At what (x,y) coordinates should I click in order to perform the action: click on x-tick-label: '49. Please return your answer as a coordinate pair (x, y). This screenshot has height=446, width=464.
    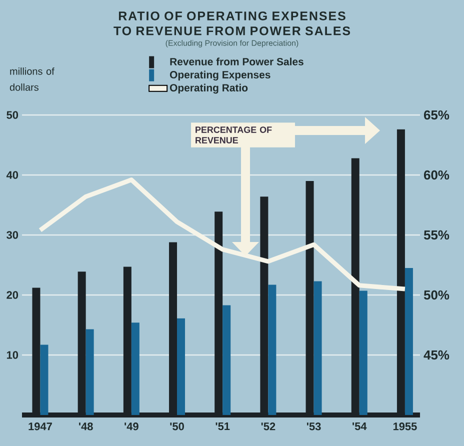
    Looking at the image, I should click on (131, 426).